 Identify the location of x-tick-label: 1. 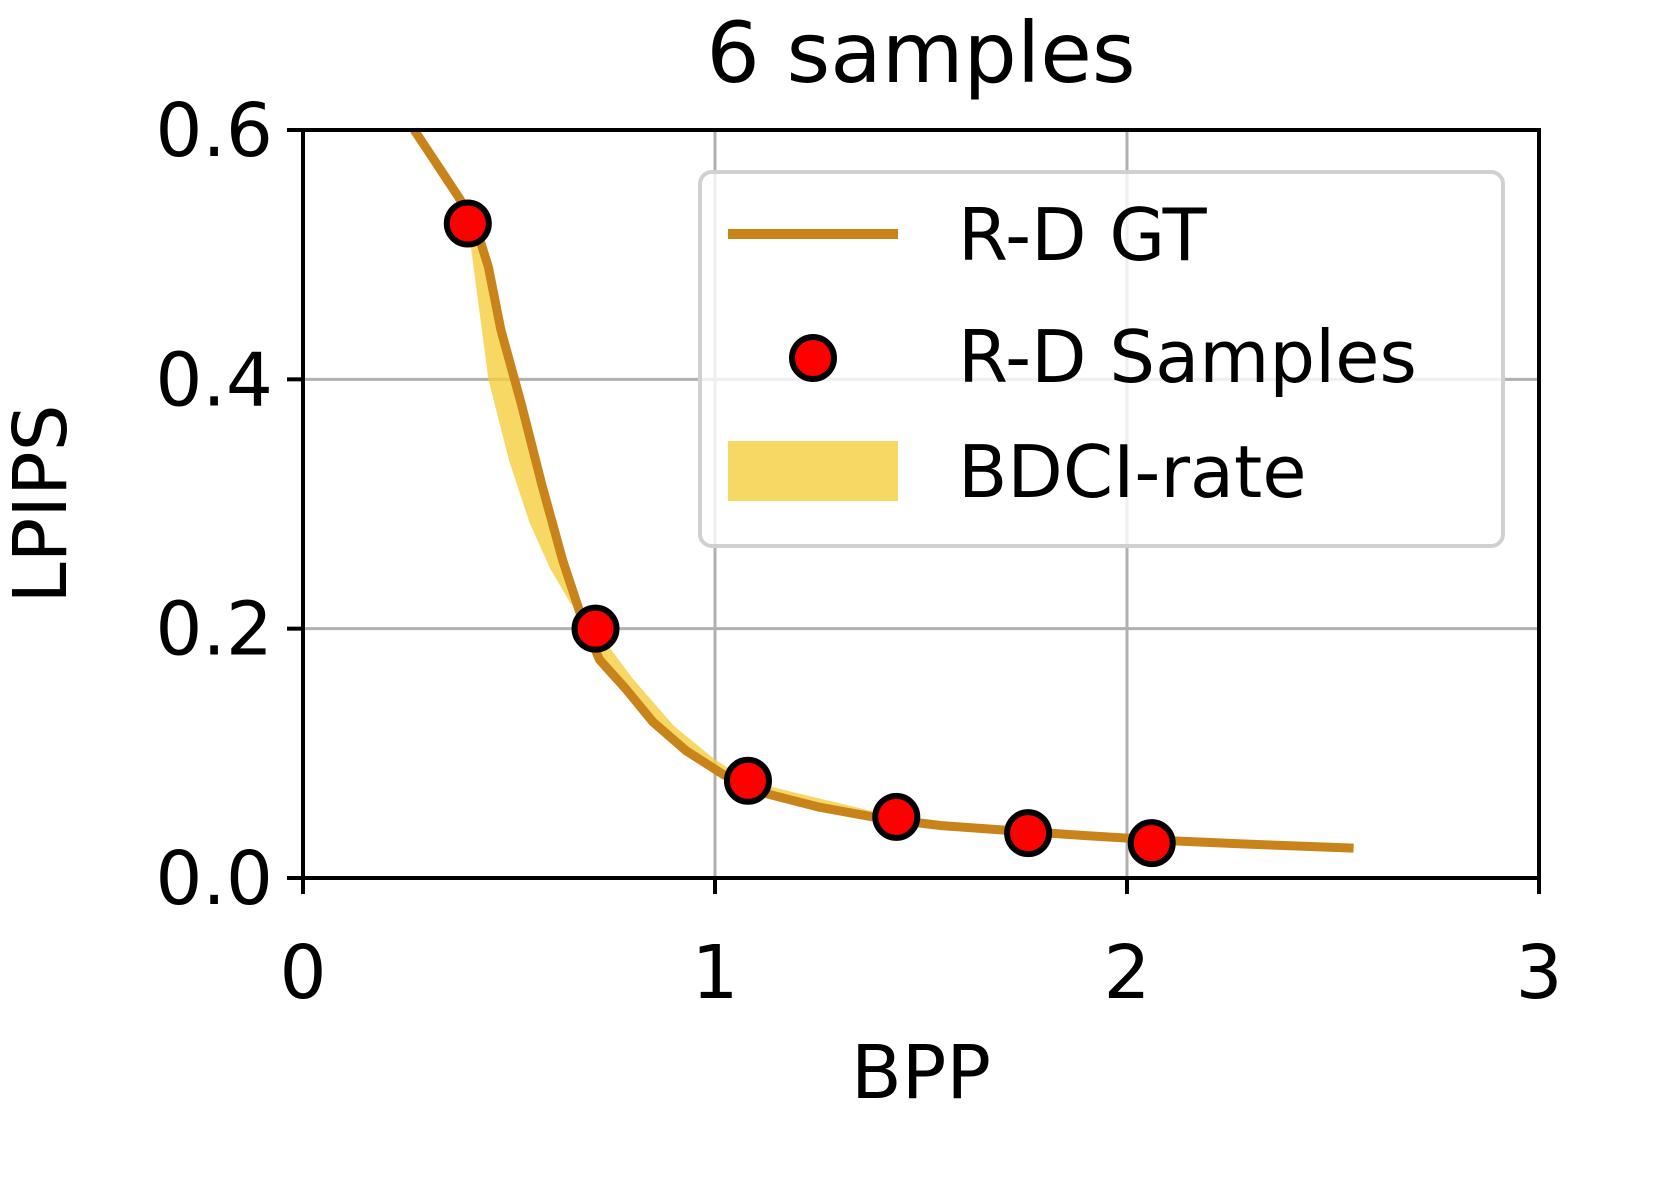
(714, 973).